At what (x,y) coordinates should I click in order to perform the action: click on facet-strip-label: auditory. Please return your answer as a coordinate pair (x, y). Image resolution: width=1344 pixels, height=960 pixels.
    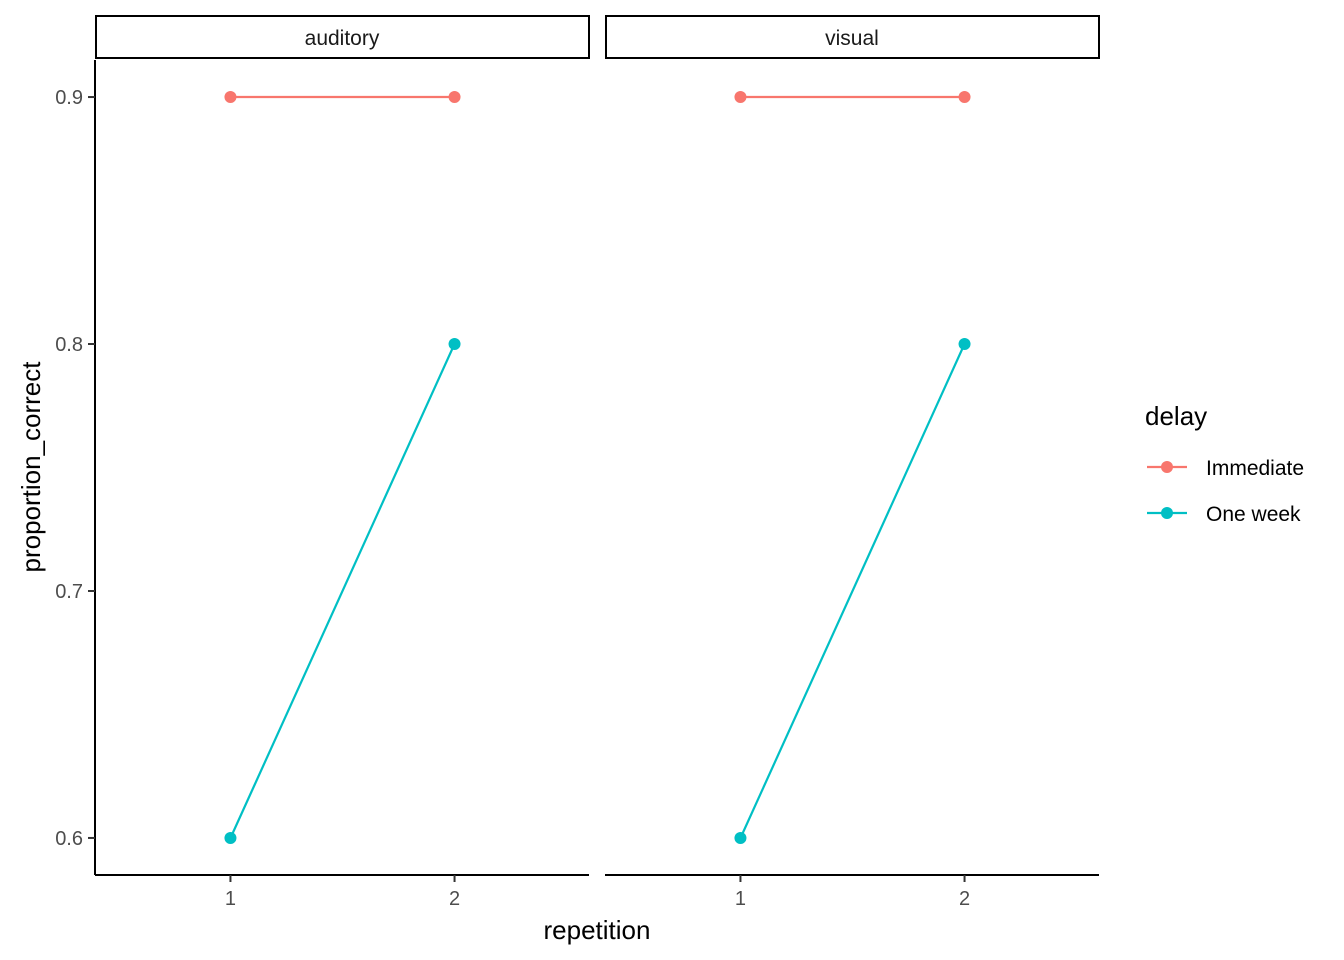
    Looking at the image, I should click on (342, 38).